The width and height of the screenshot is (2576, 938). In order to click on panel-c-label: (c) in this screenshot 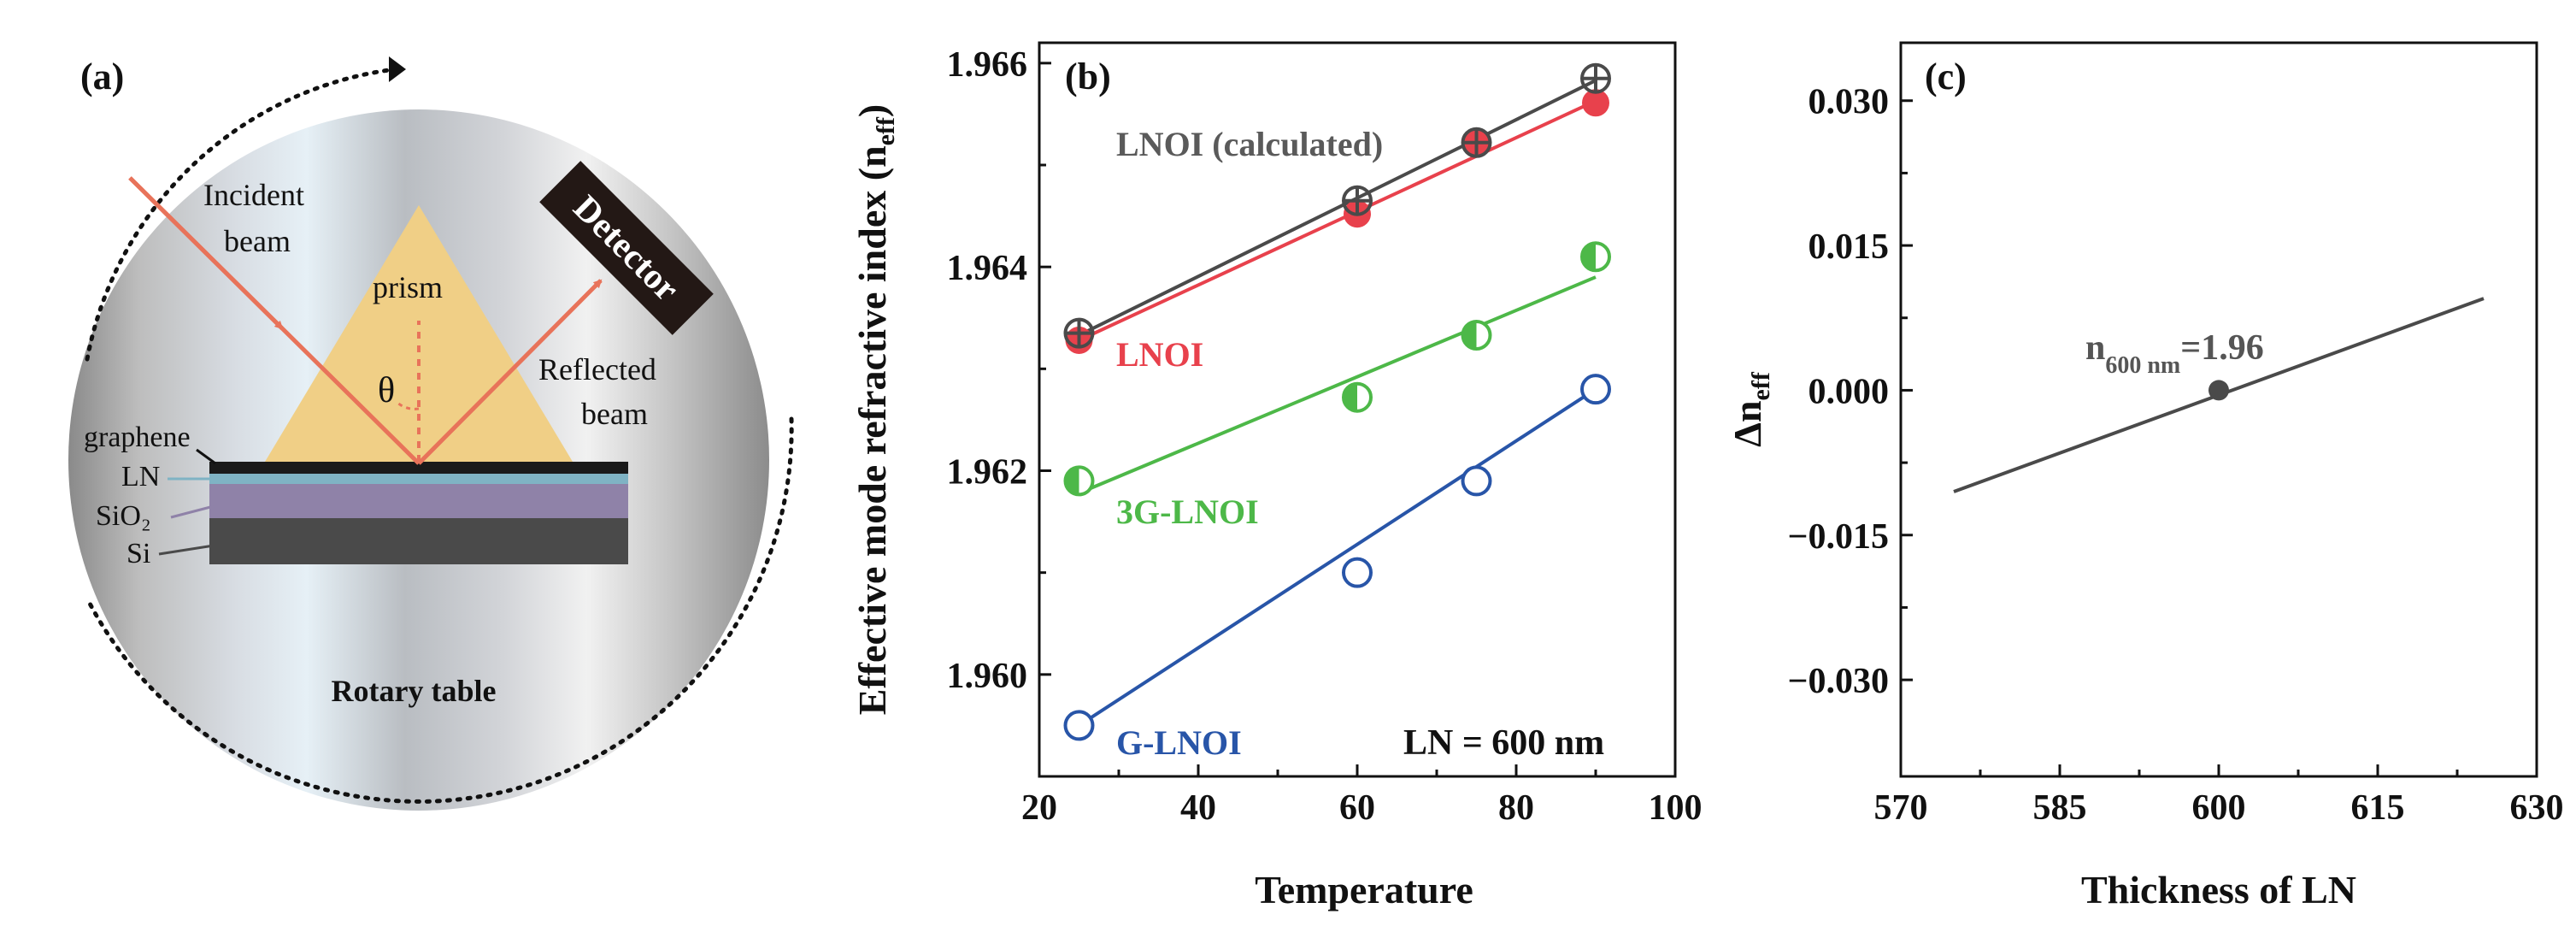, I will do `click(1946, 76)`.